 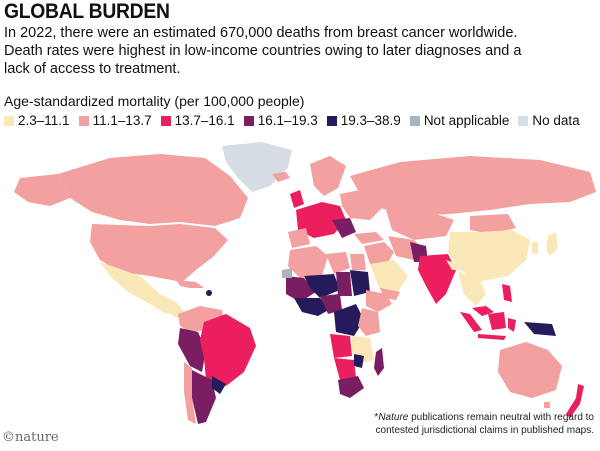 I want to click on region-chad, so click(x=344, y=284).